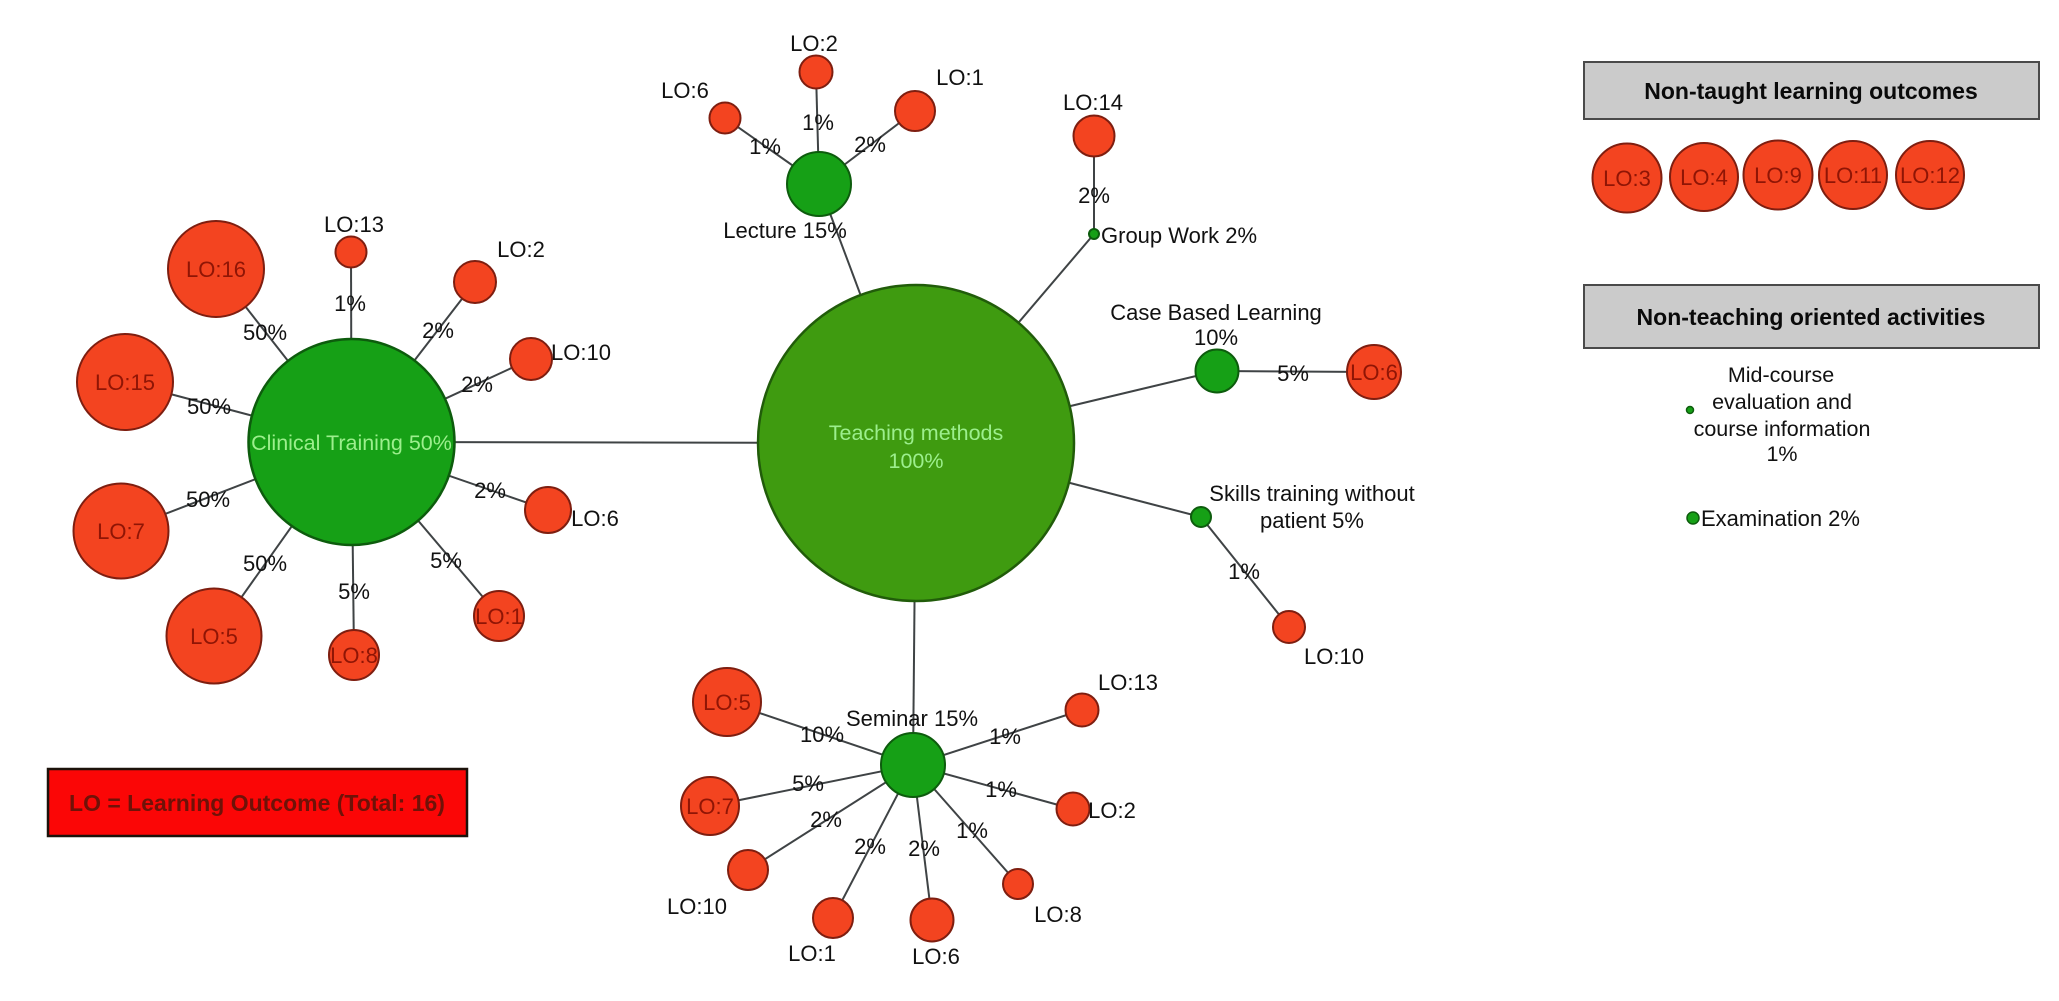 Image resolution: width=2059 pixels, height=1001 pixels. I want to click on svg-text: 100%, so click(916, 461).